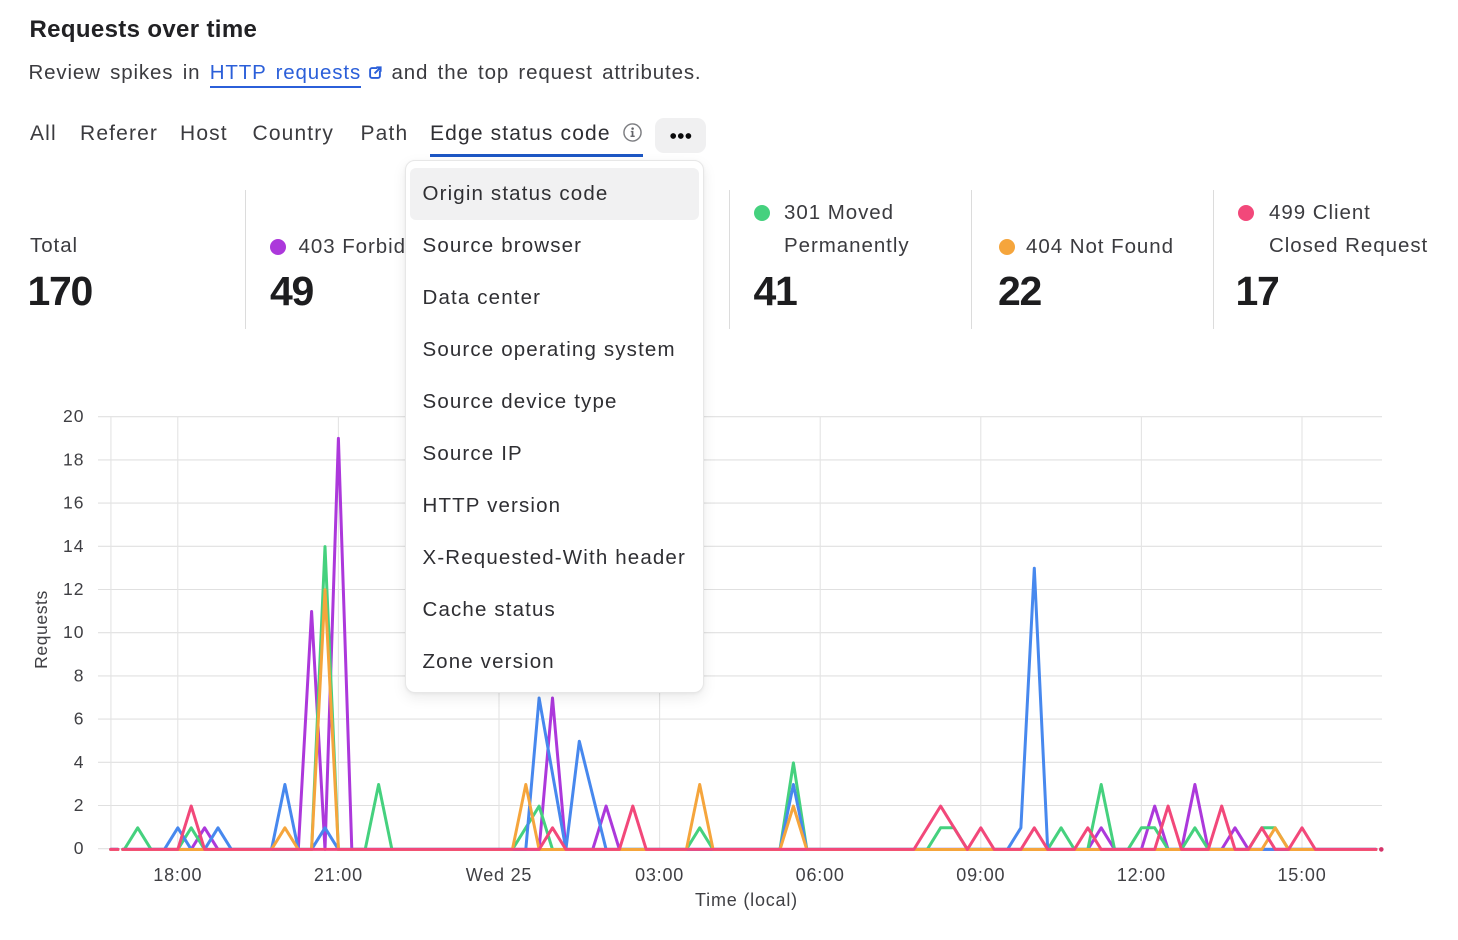  Describe the element at coordinates (980, 875) in the screenshot. I see `svg-text: 09:00` at that location.